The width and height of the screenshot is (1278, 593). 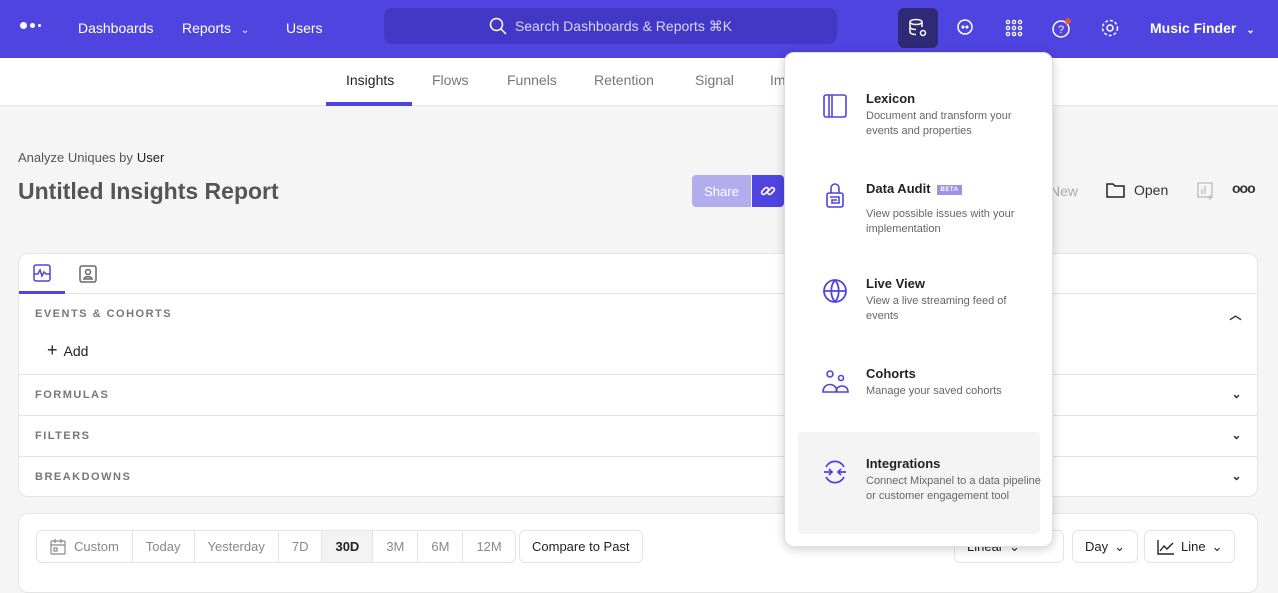 I want to click on chat-icon, so click(x=965, y=27).